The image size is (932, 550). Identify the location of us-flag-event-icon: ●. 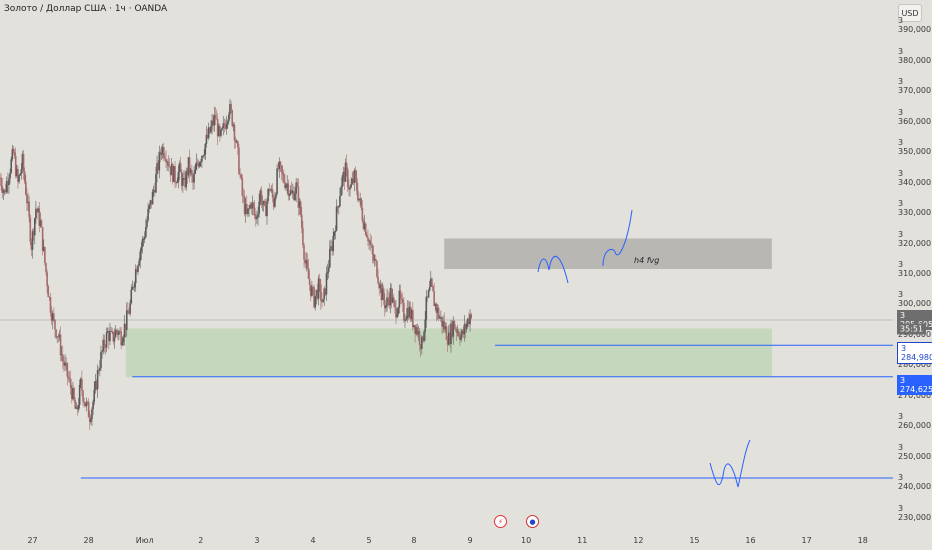
(532, 521).